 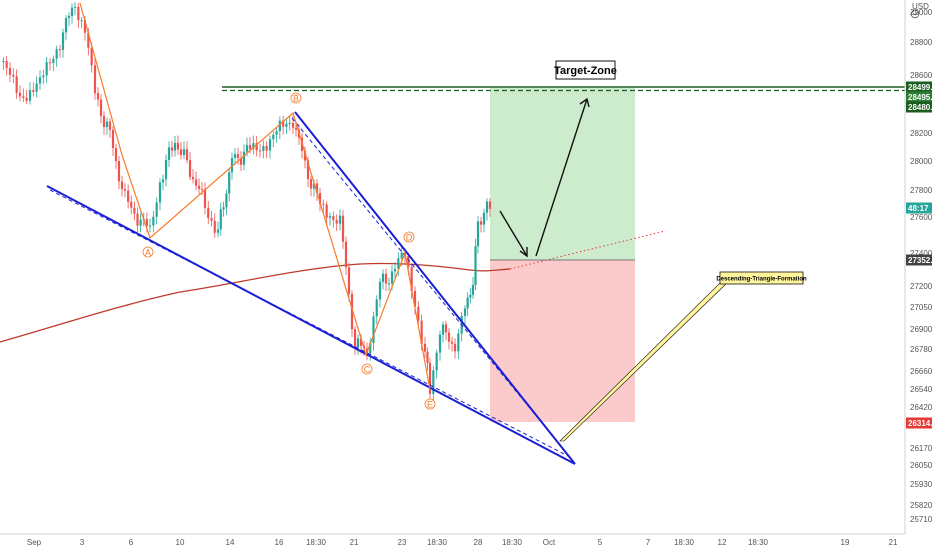 I want to click on price-tick-label: 28800.0, so click(x=921, y=42).